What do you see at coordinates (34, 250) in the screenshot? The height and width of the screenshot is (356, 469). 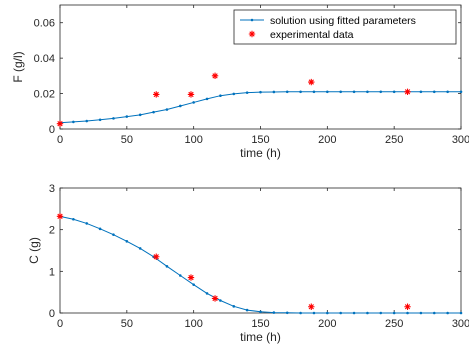 I see `c-y-axis-label: C (g)` at bounding box center [34, 250].